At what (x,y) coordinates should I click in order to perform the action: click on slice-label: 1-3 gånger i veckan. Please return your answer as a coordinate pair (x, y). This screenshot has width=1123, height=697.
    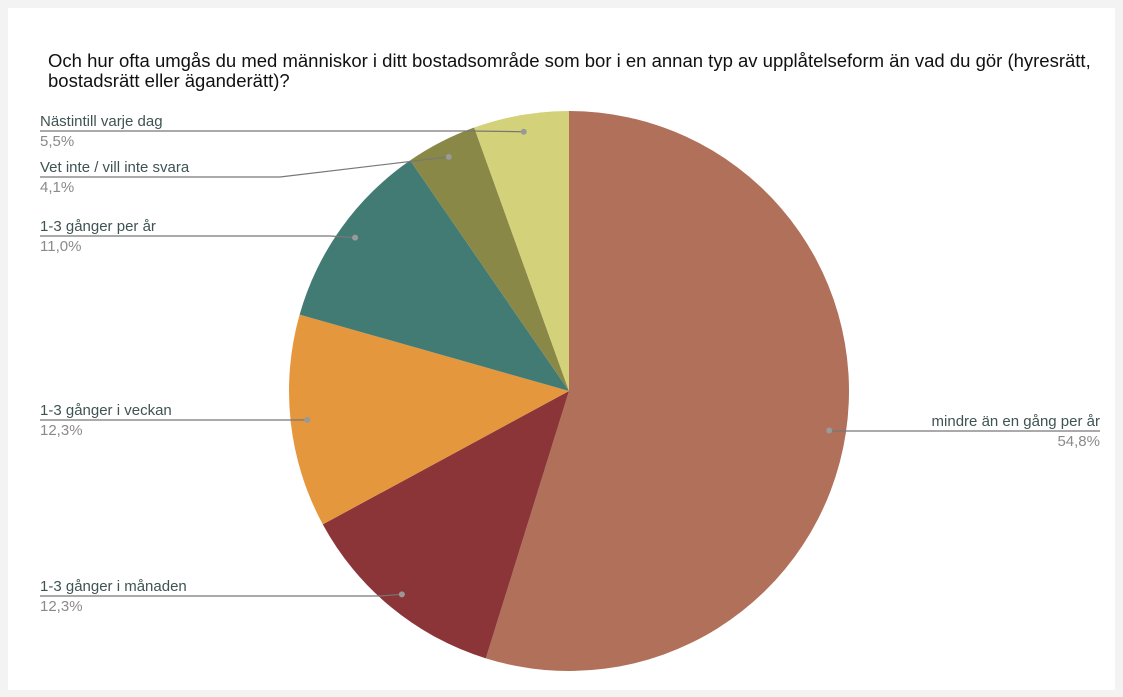
    Looking at the image, I should click on (106, 410).